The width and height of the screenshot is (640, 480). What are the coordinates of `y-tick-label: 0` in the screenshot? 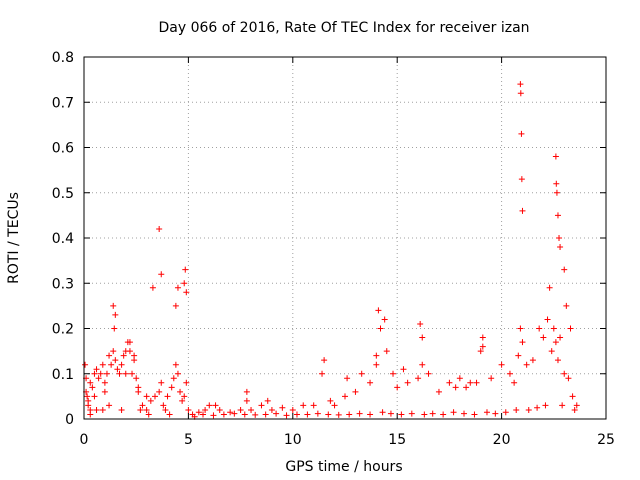 It's located at (69, 420).